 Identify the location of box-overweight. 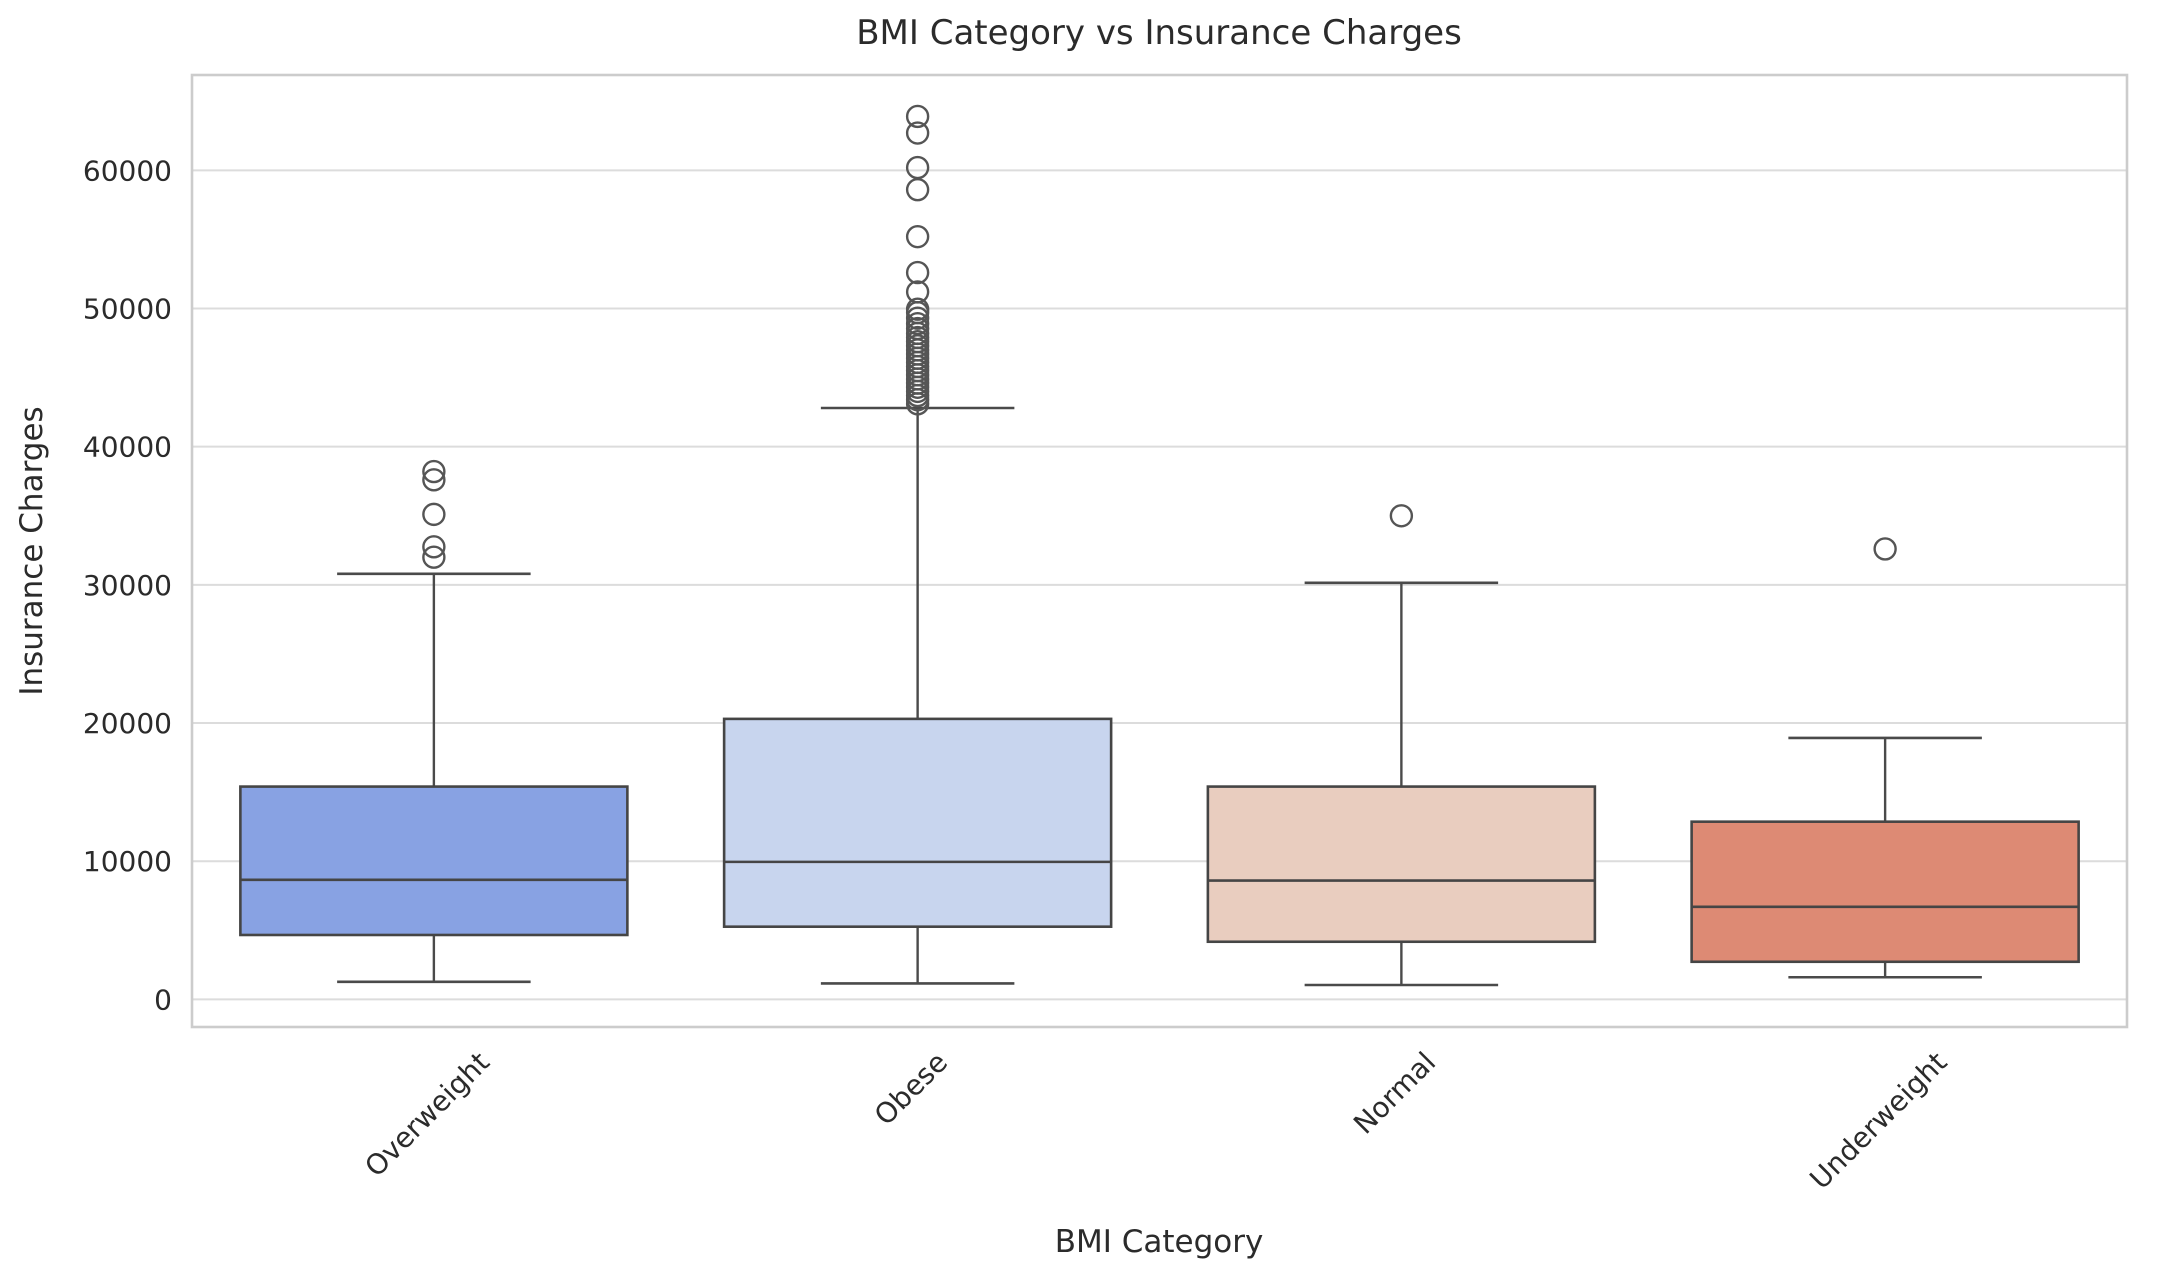
(434, 721).